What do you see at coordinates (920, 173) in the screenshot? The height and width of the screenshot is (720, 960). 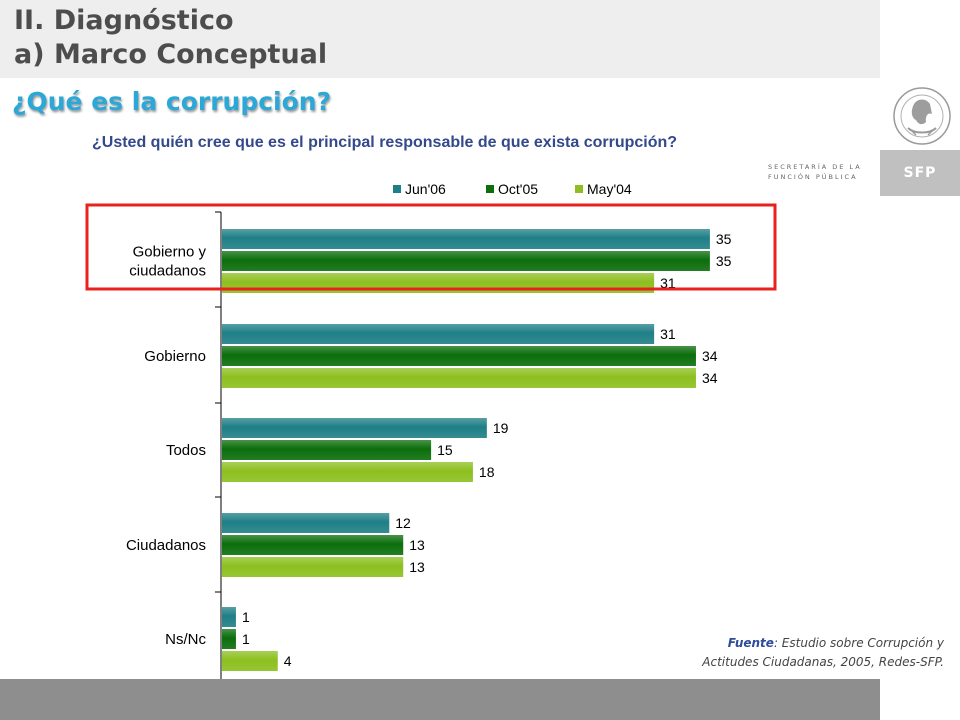 I see `sfp-badge: SFP` at bounding box center [920, 173].